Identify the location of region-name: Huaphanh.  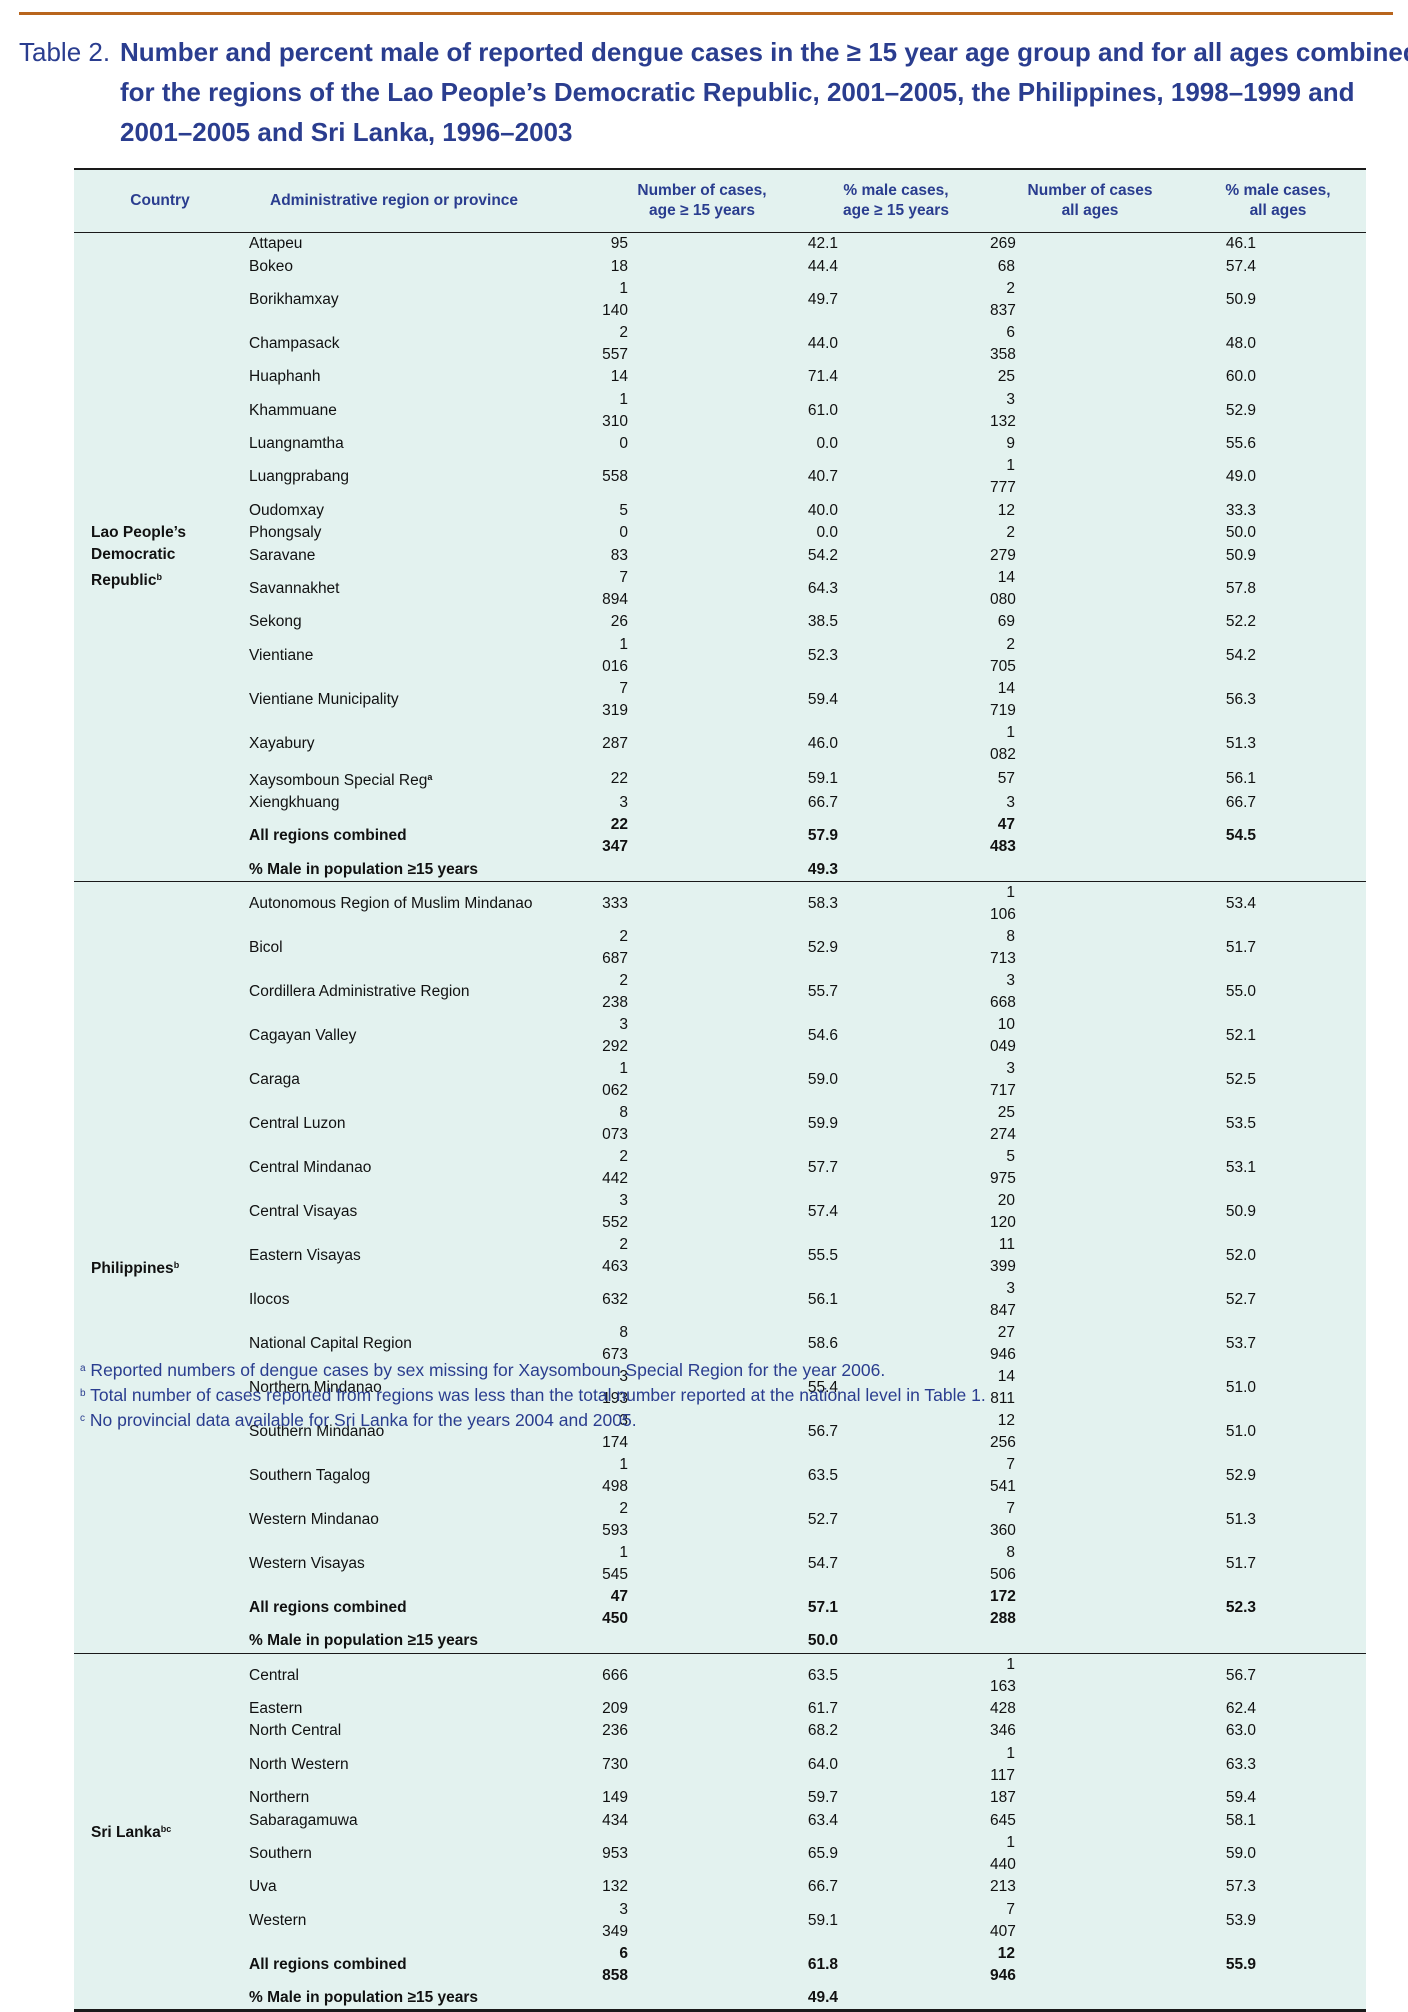
(424, 377).